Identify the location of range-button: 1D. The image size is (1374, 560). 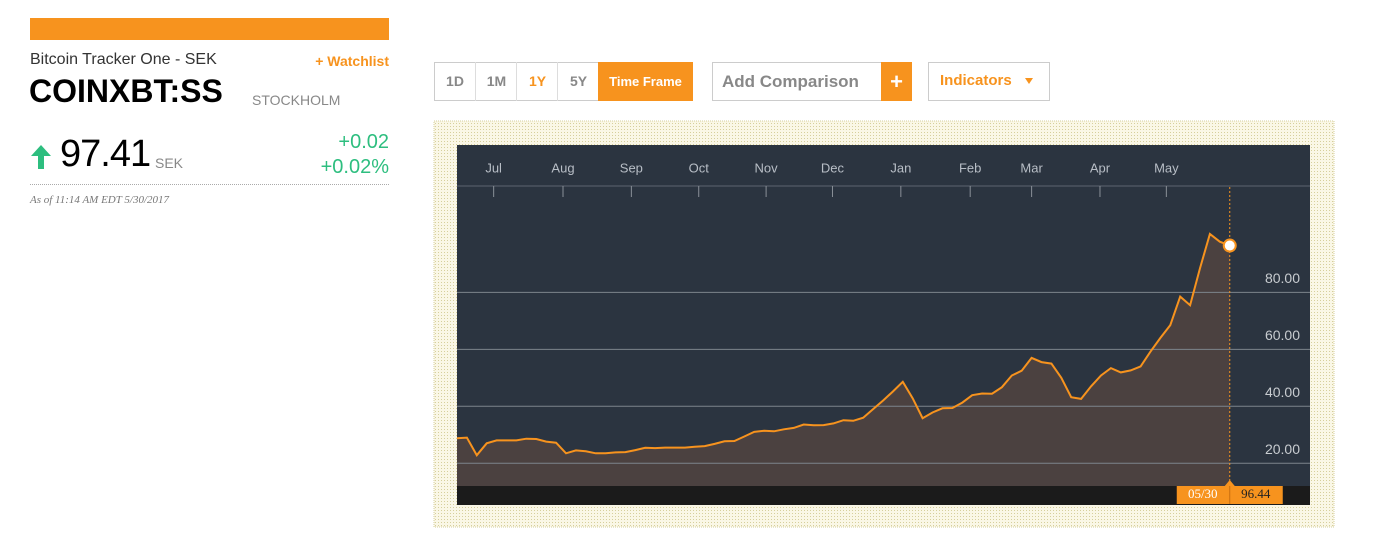
(455, 81).